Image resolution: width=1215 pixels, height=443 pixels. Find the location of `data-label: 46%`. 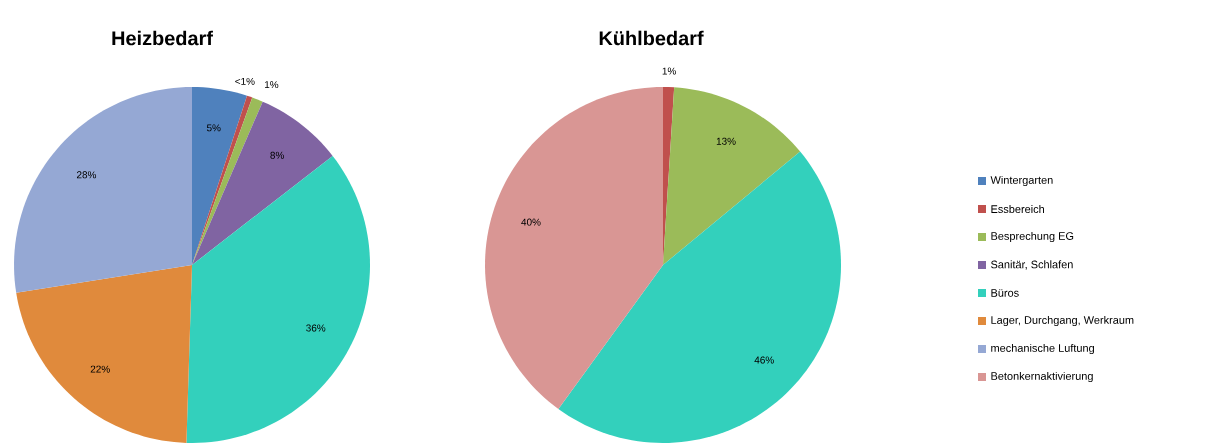

data-label: 46% is located at coordinates (764, 360).